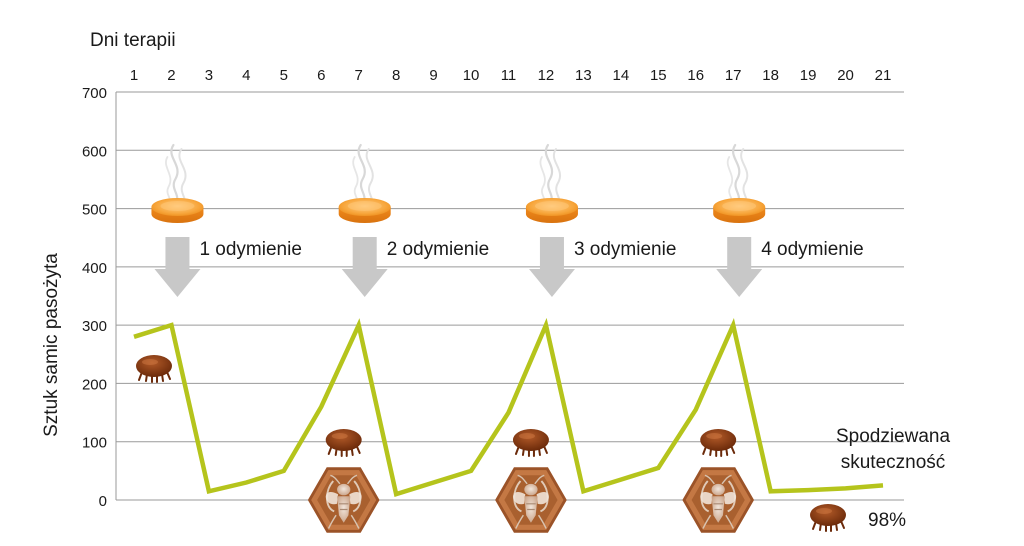  Describe the element at coordinates (621, 75) in the screenshot. I see `x-tick-label: 14` at that location.